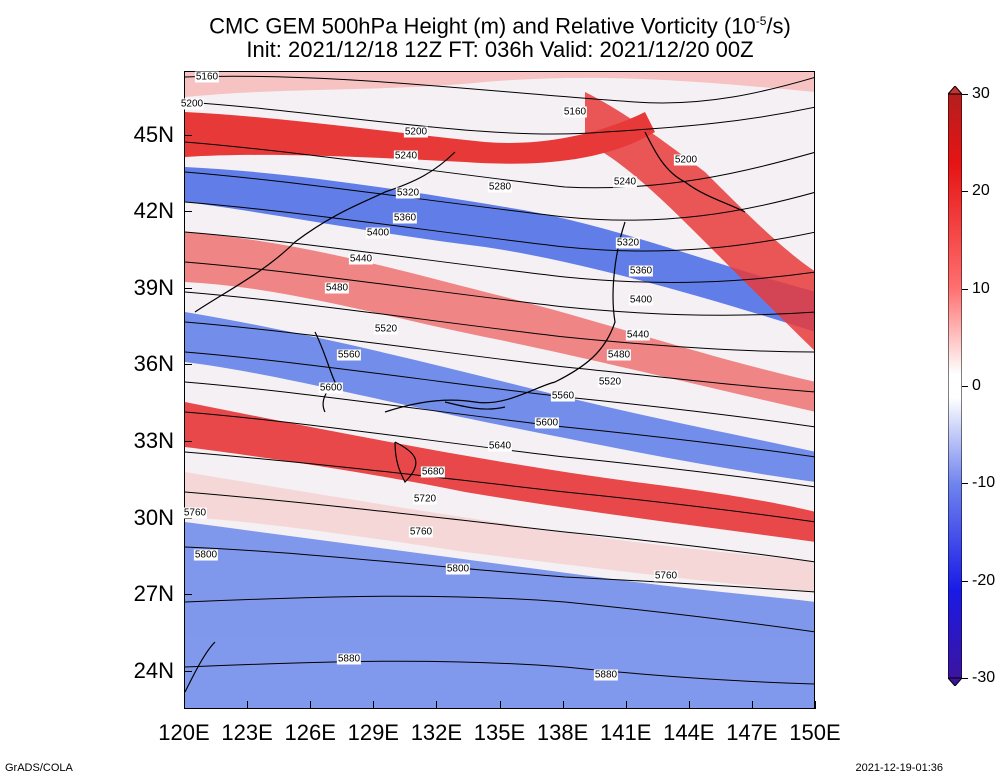  I want to click on contour-label: 5280, so click(500, 187).